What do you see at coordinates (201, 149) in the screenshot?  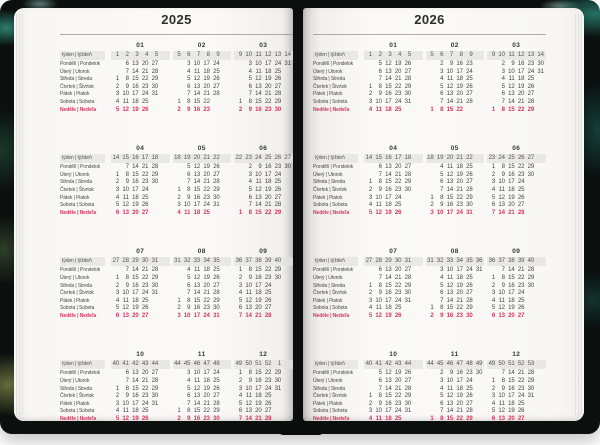 I see `month-number: 05` at bounding box center [201, 149].